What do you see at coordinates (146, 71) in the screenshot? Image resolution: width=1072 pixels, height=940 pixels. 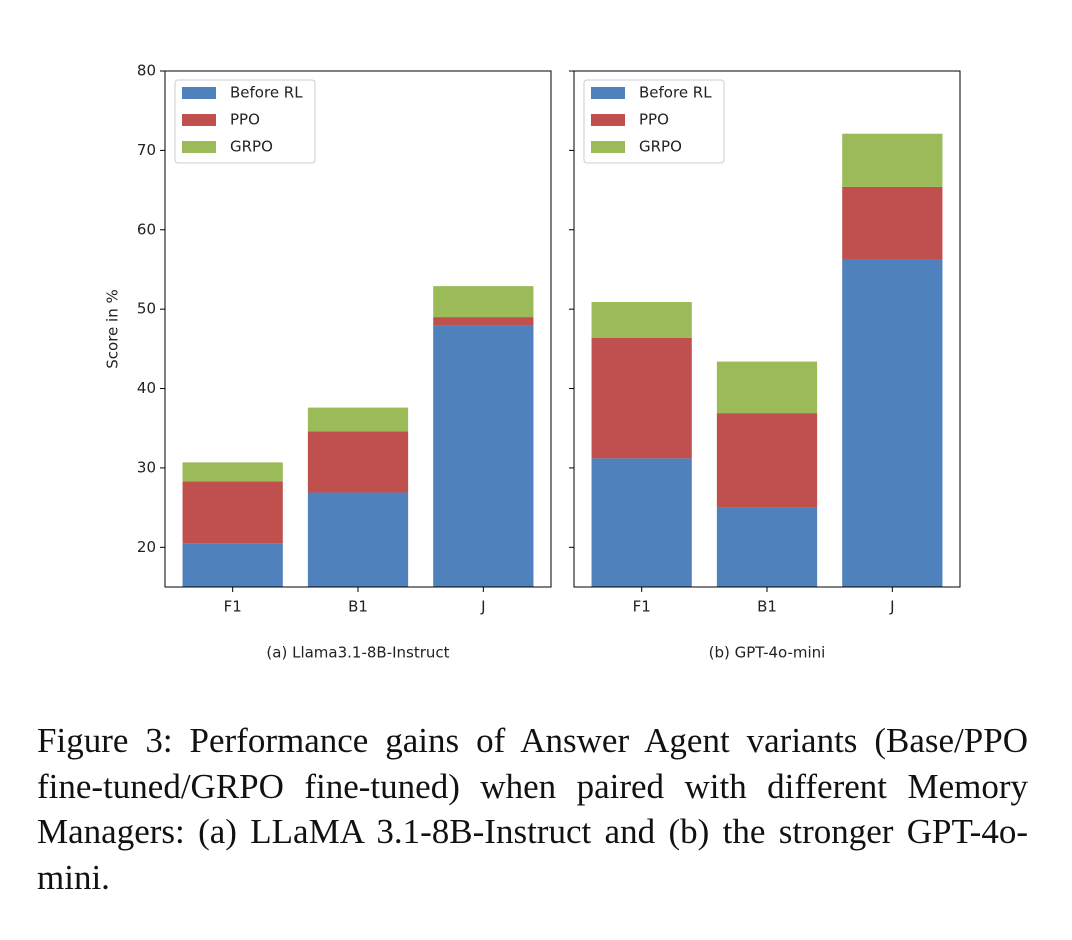 I see `y-tick-label: 80` at bounding box center [146, 71].